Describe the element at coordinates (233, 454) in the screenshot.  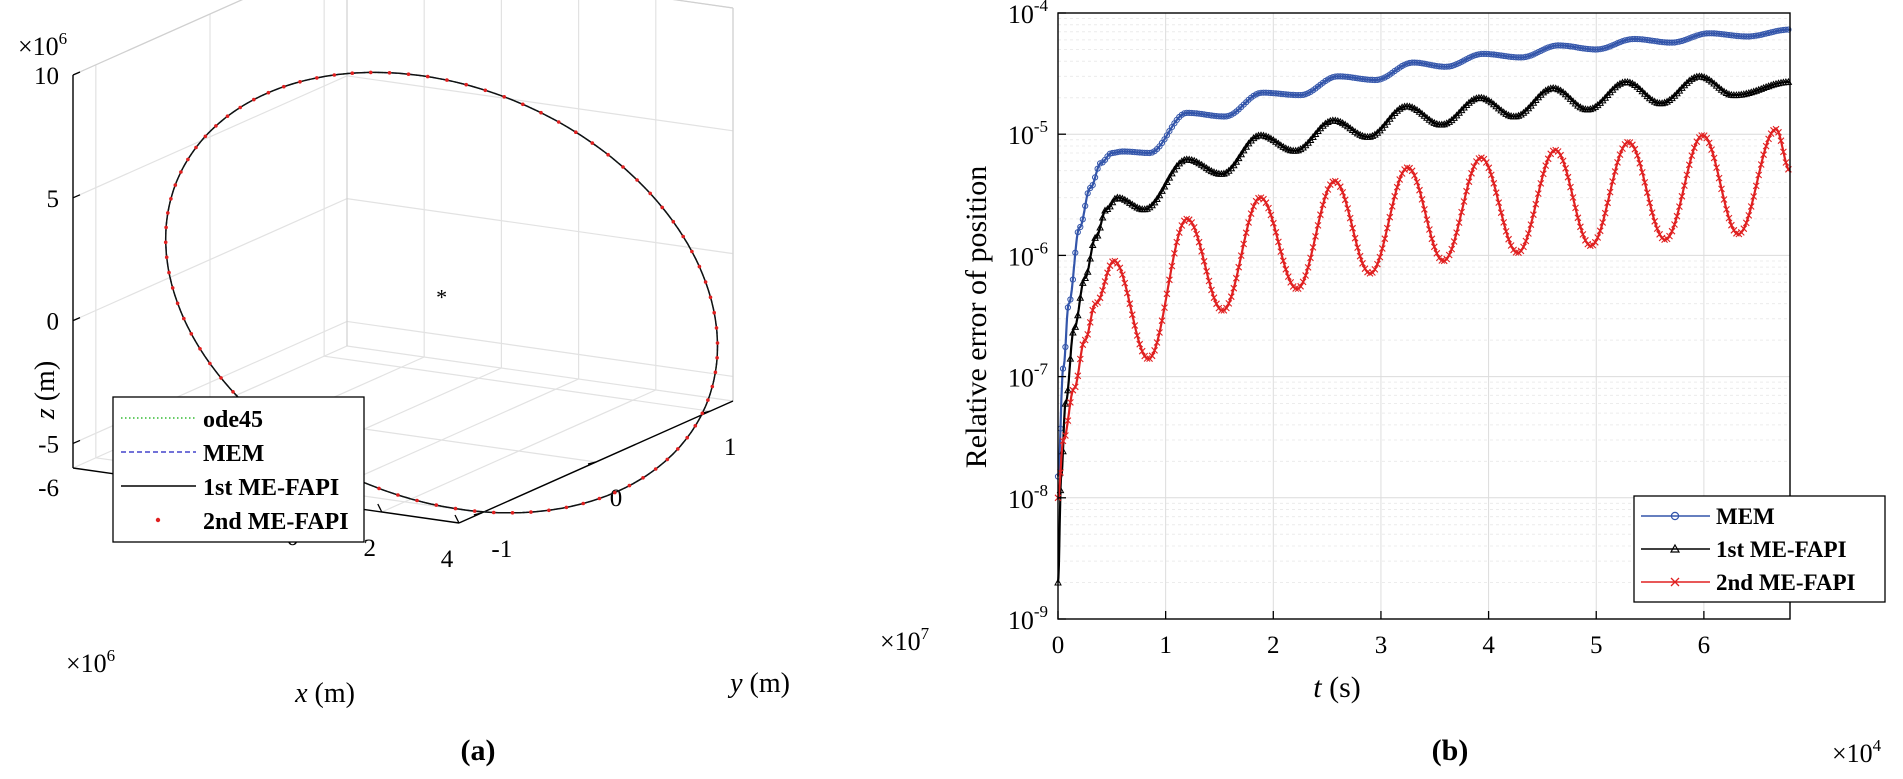
I see `legend-label-mem: MEM` at that location.